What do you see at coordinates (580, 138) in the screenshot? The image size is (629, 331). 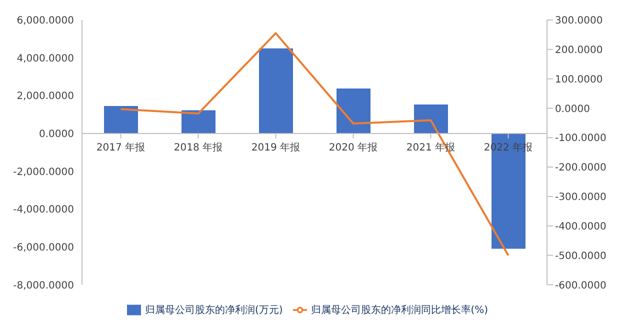 I see `y2-tick-label: -100.0000` at bounding box center [580, 138].